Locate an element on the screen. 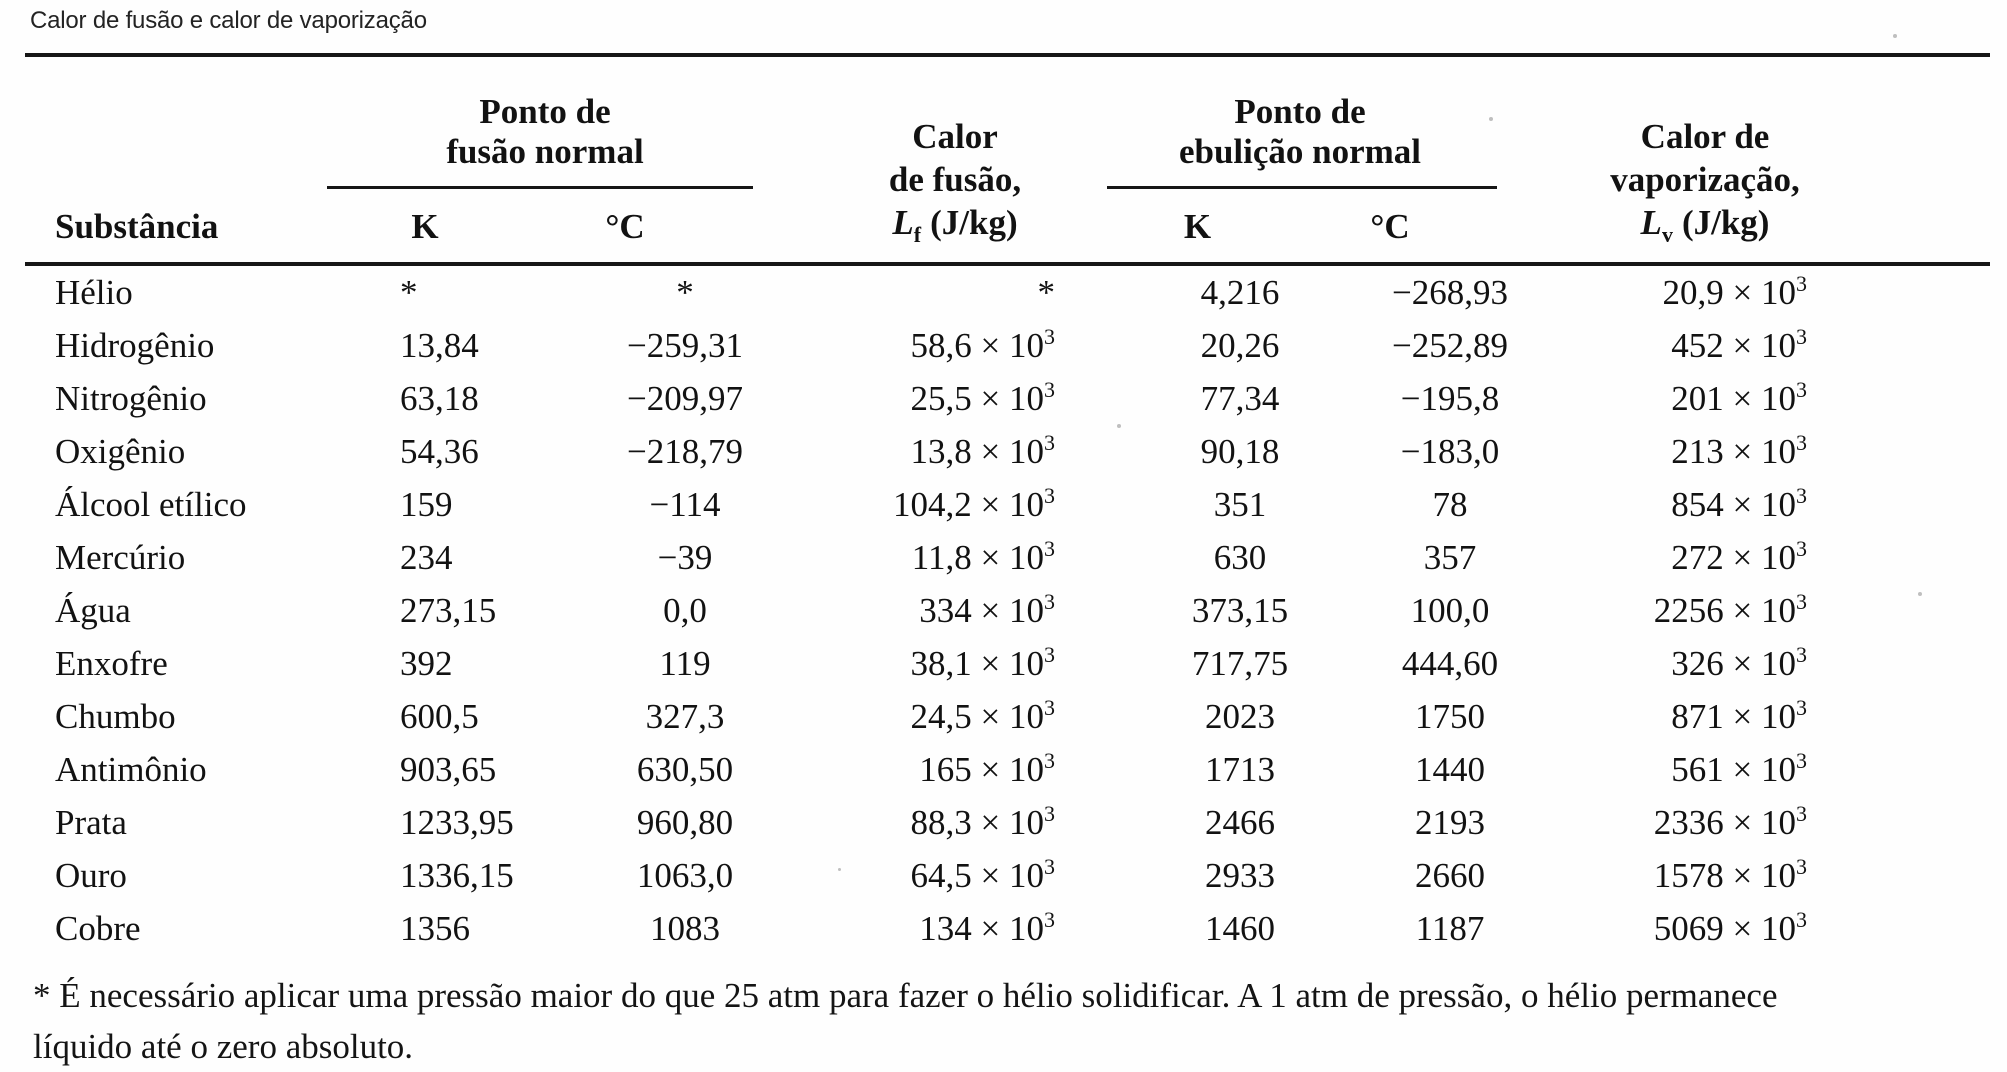 The image size is (2007, 1072). latent-heat-subscript: v is located at coordinates (1667, 234).